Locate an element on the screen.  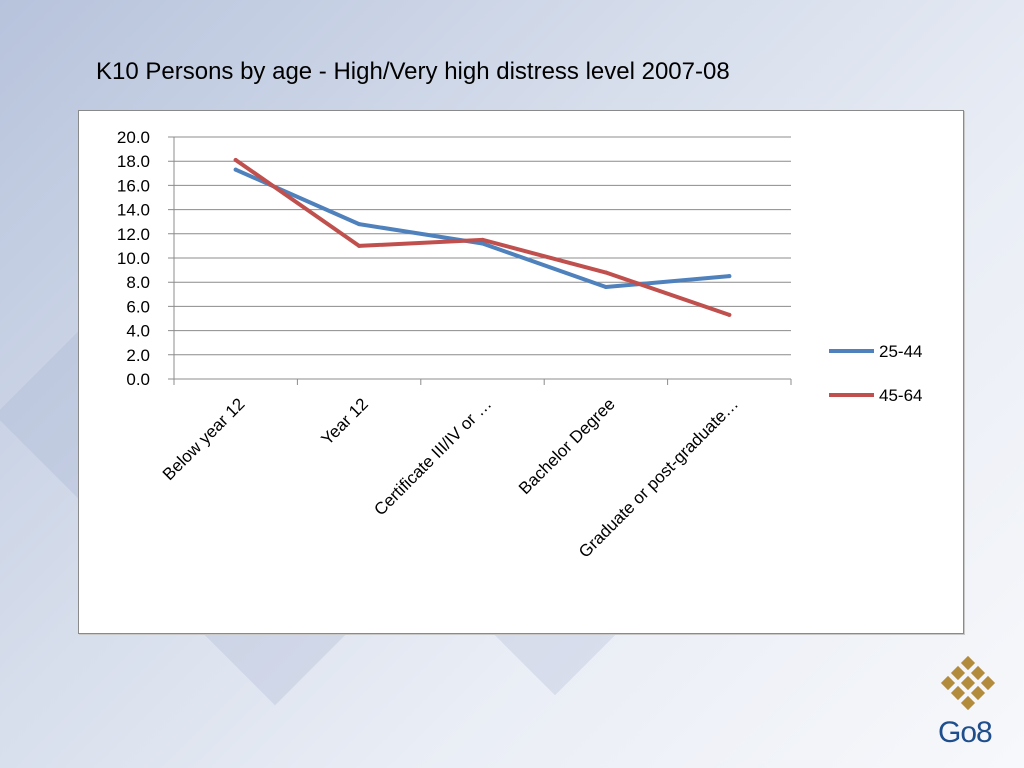
y-tick-label: 16.0 is located at coordinates (133, 185).